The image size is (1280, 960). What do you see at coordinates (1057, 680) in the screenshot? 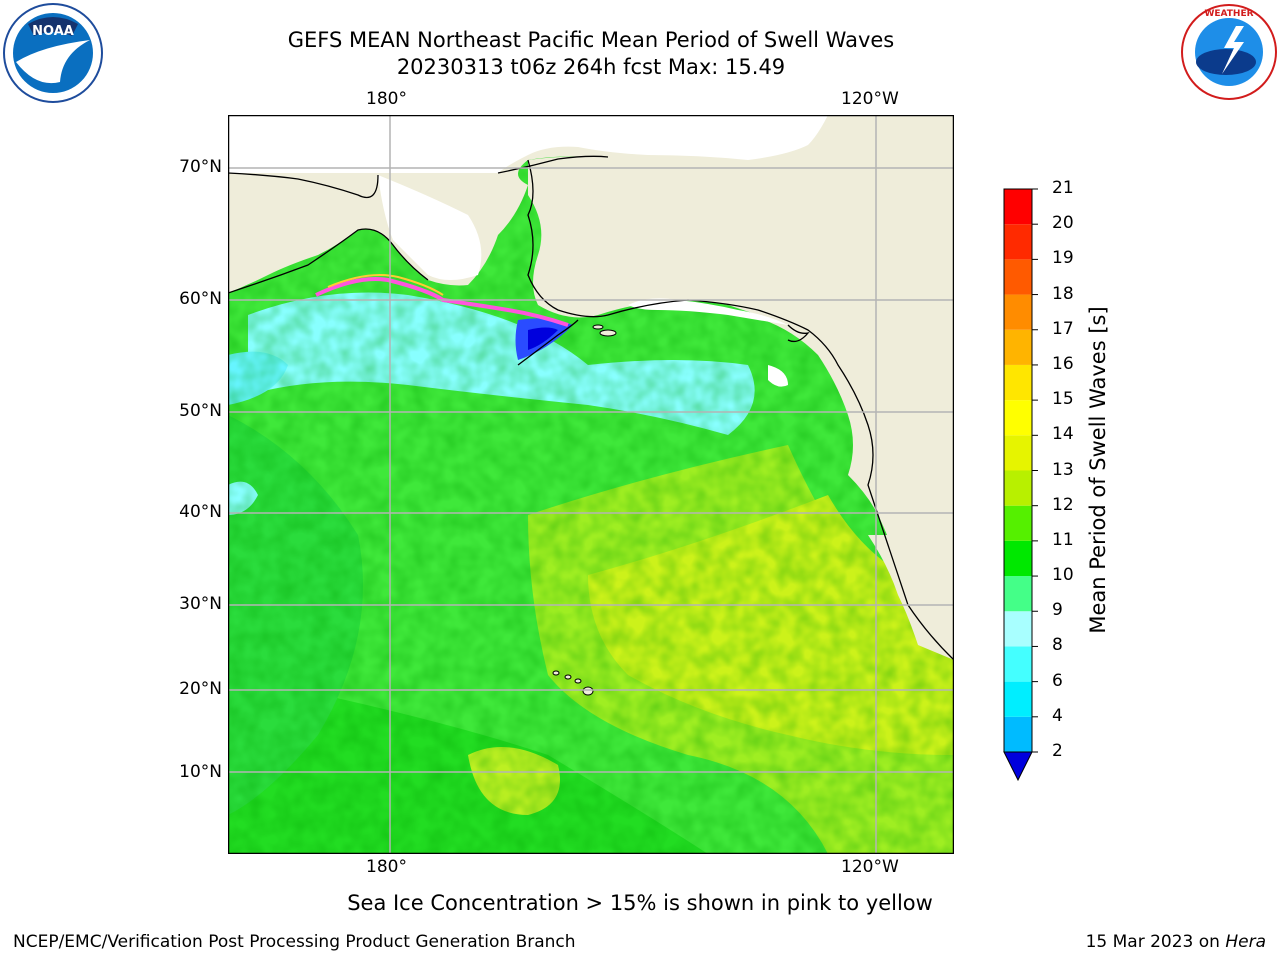
I see `colorbar-tick-label: 6` at bounding box center [1057, 680].